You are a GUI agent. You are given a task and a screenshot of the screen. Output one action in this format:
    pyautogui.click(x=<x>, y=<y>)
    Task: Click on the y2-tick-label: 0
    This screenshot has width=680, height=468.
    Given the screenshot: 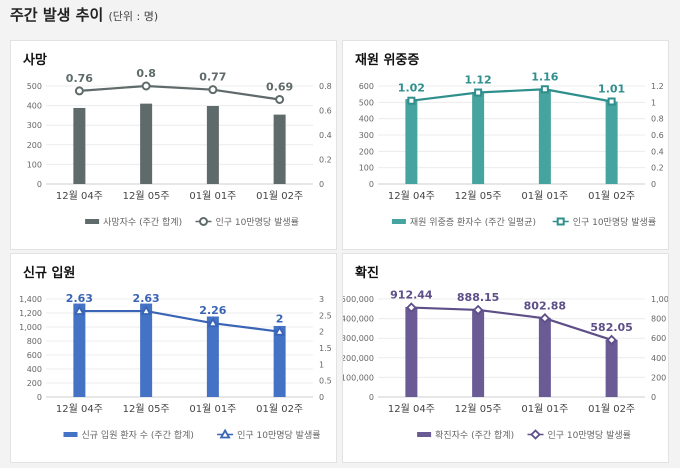 What is the action you would take?
    pyautogui.click(x=321, y=397)
    